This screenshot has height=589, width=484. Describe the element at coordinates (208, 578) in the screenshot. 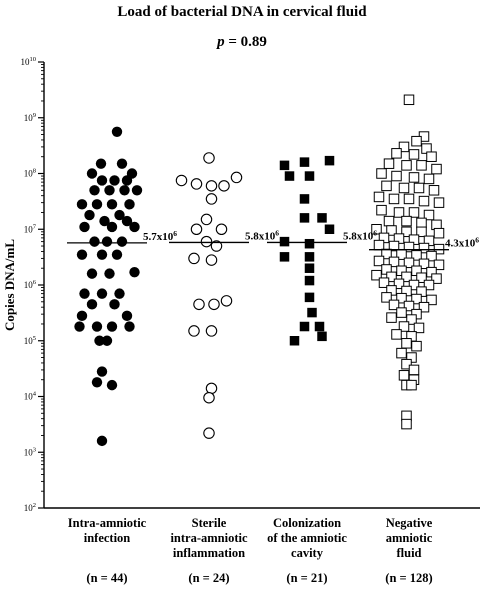

I see `group-n-label: (n = 24)` at that location.